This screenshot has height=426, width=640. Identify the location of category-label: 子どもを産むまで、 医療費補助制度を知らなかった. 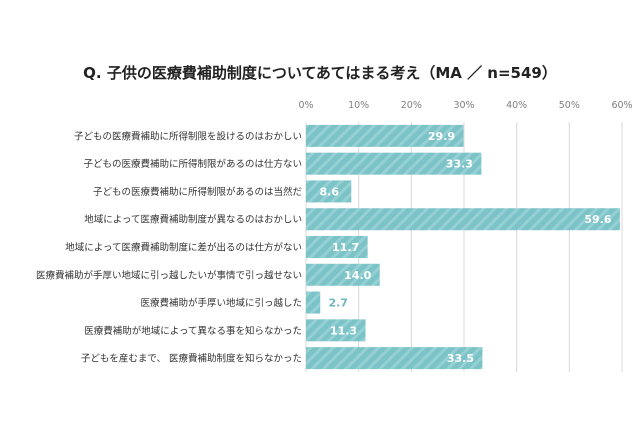
(191, 359).